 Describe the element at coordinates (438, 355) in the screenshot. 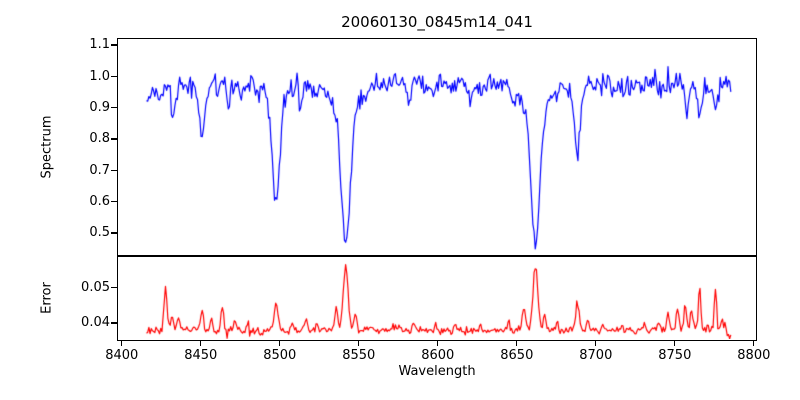

I see `x-tick-label: 8600` at that location.